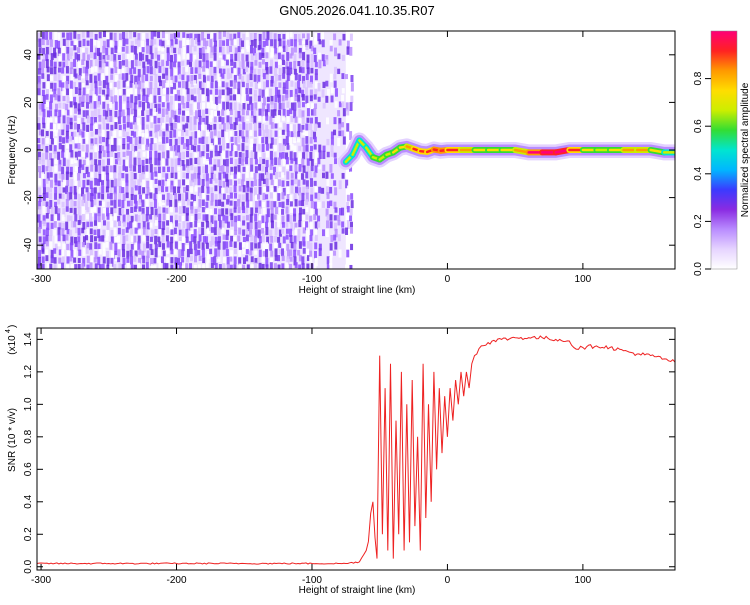 The height and width of the screenshot is (605, 750). I want to click on x-tick-label: -200, so click(177, 580).